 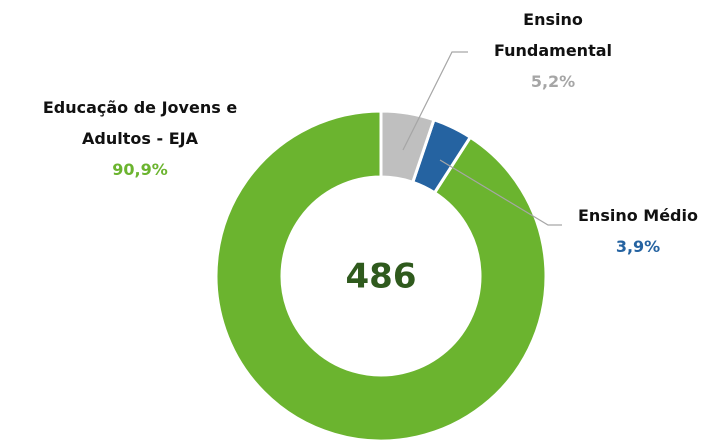 I want to click on slice-label: Educação de Jovens e Adultos - EJA 90,9%, so click(x=140, y=138).